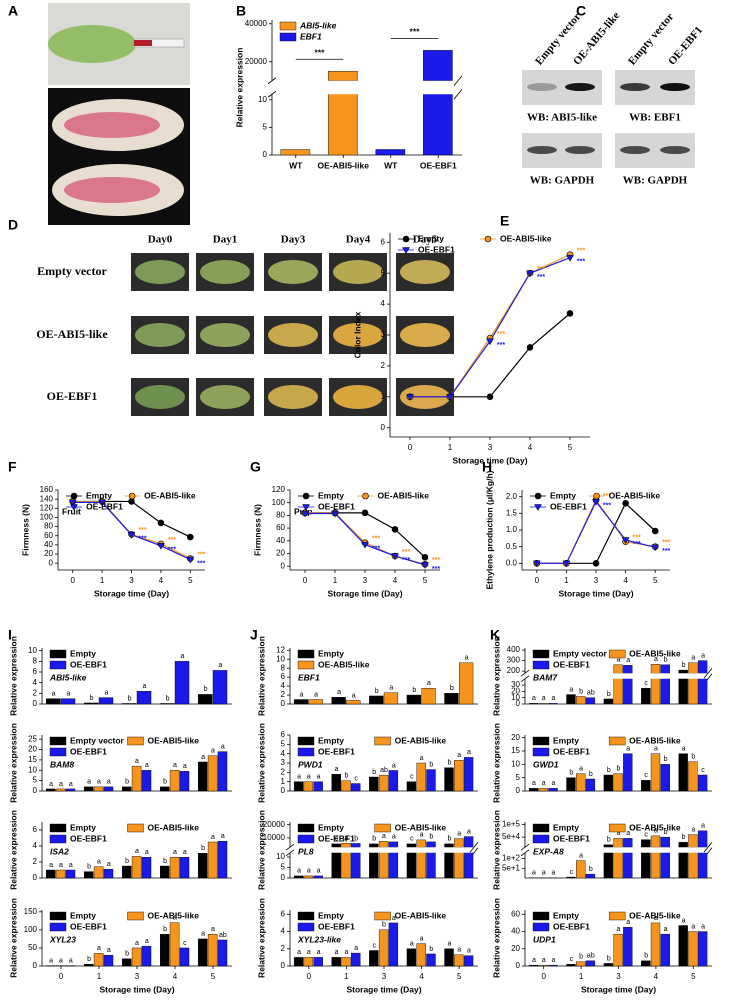 The width and height of the screenshot is (732, 1001). I want to click on y-tick-label: 40, so click(280, 540).